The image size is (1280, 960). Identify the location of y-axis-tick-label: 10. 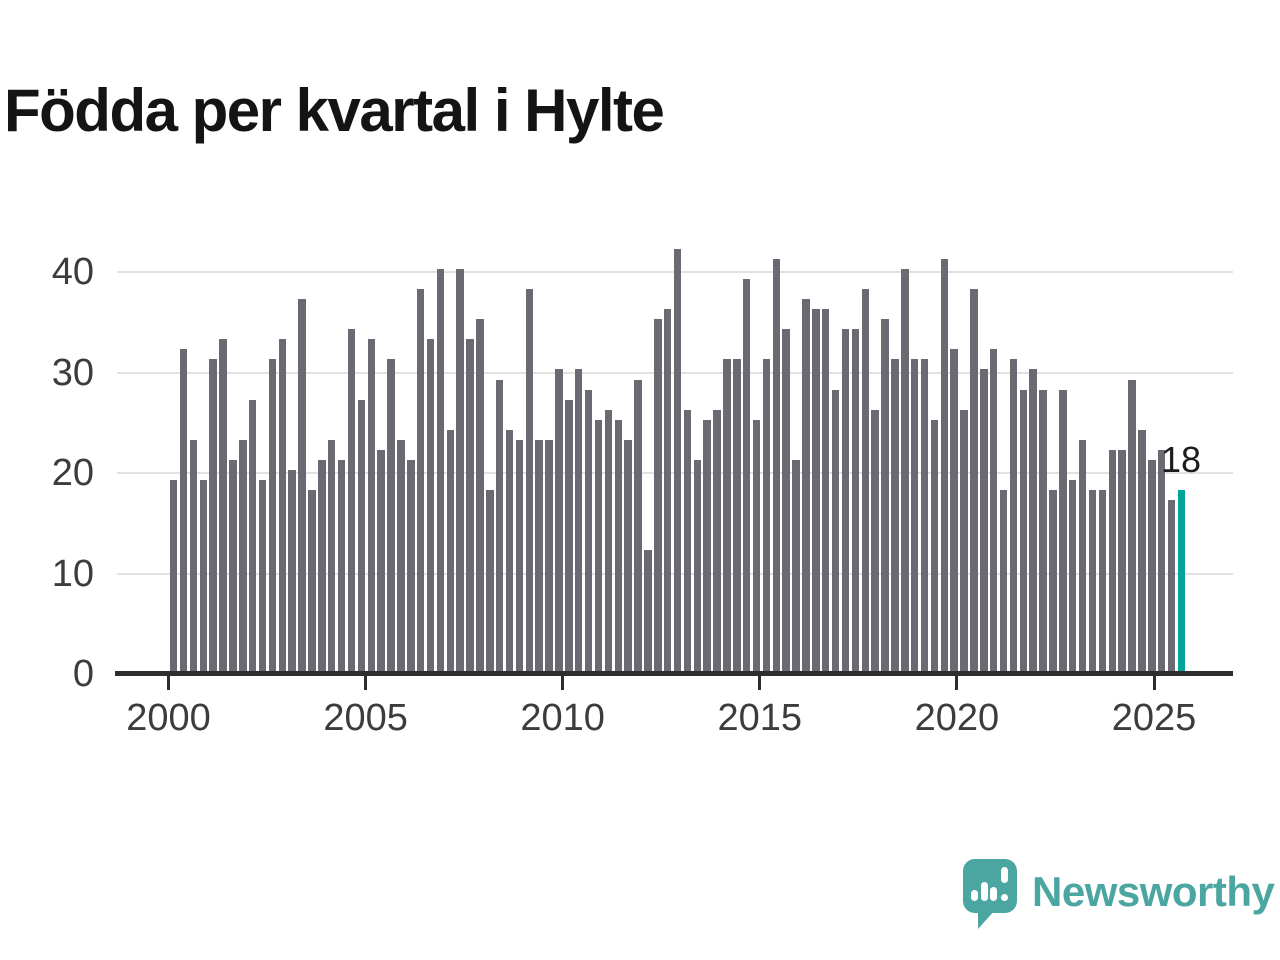
(72, 573).